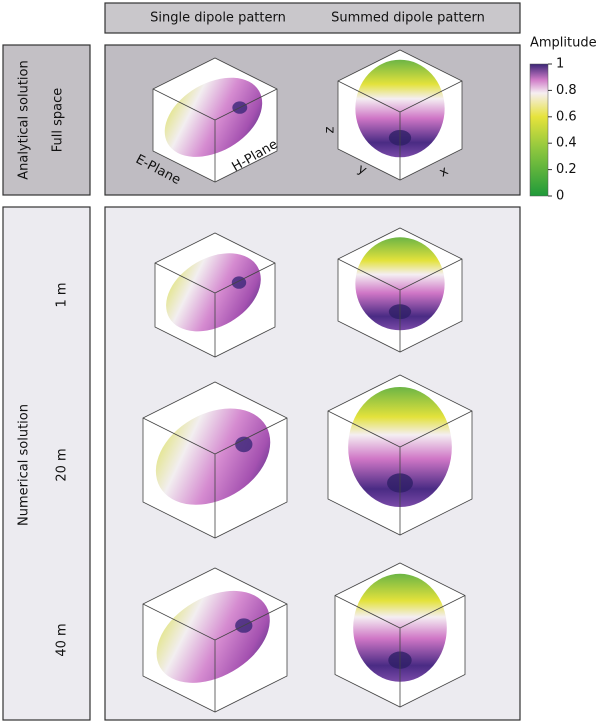  I want to click on colorbar-ticks: 0 0.2 0.4 0.6 0.8 1, so click(562, 130).